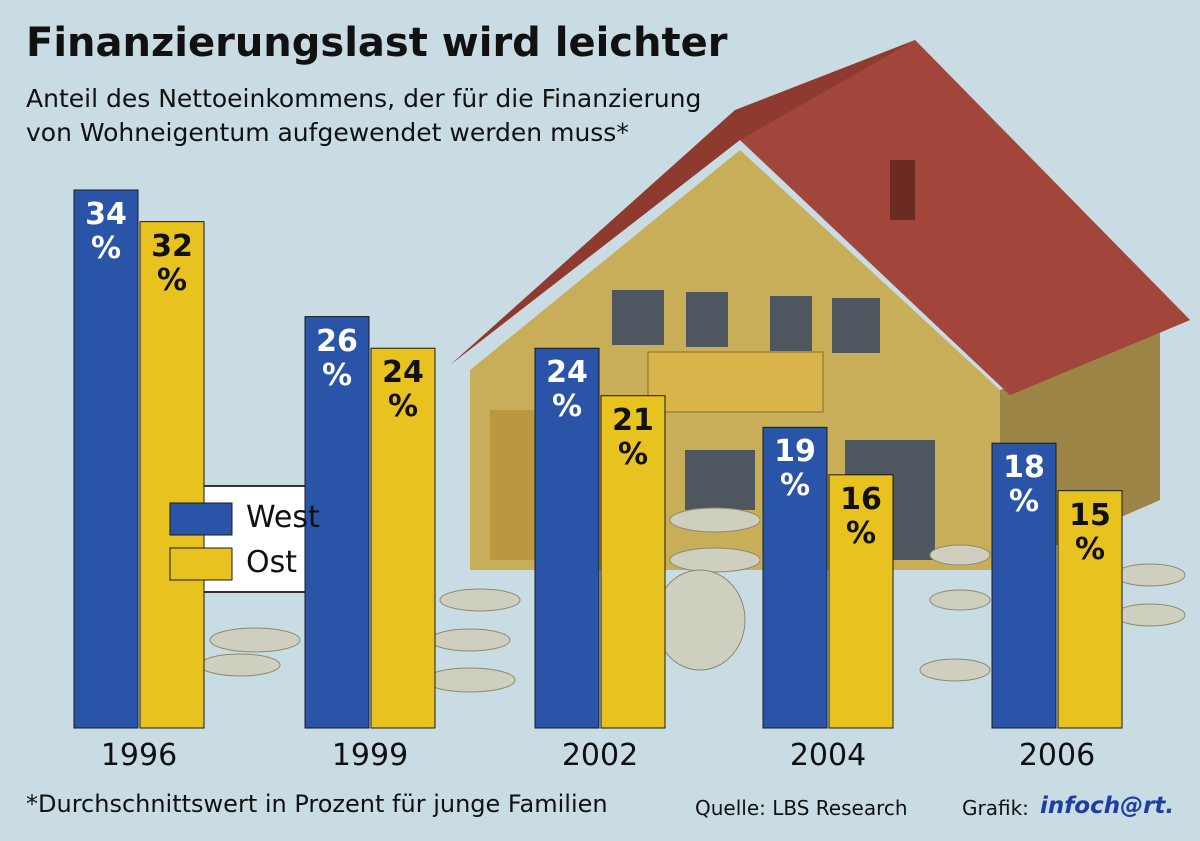 This screenshot has height=841, width=1200. I want to click on value-label: 32 %, so click(172, 263).